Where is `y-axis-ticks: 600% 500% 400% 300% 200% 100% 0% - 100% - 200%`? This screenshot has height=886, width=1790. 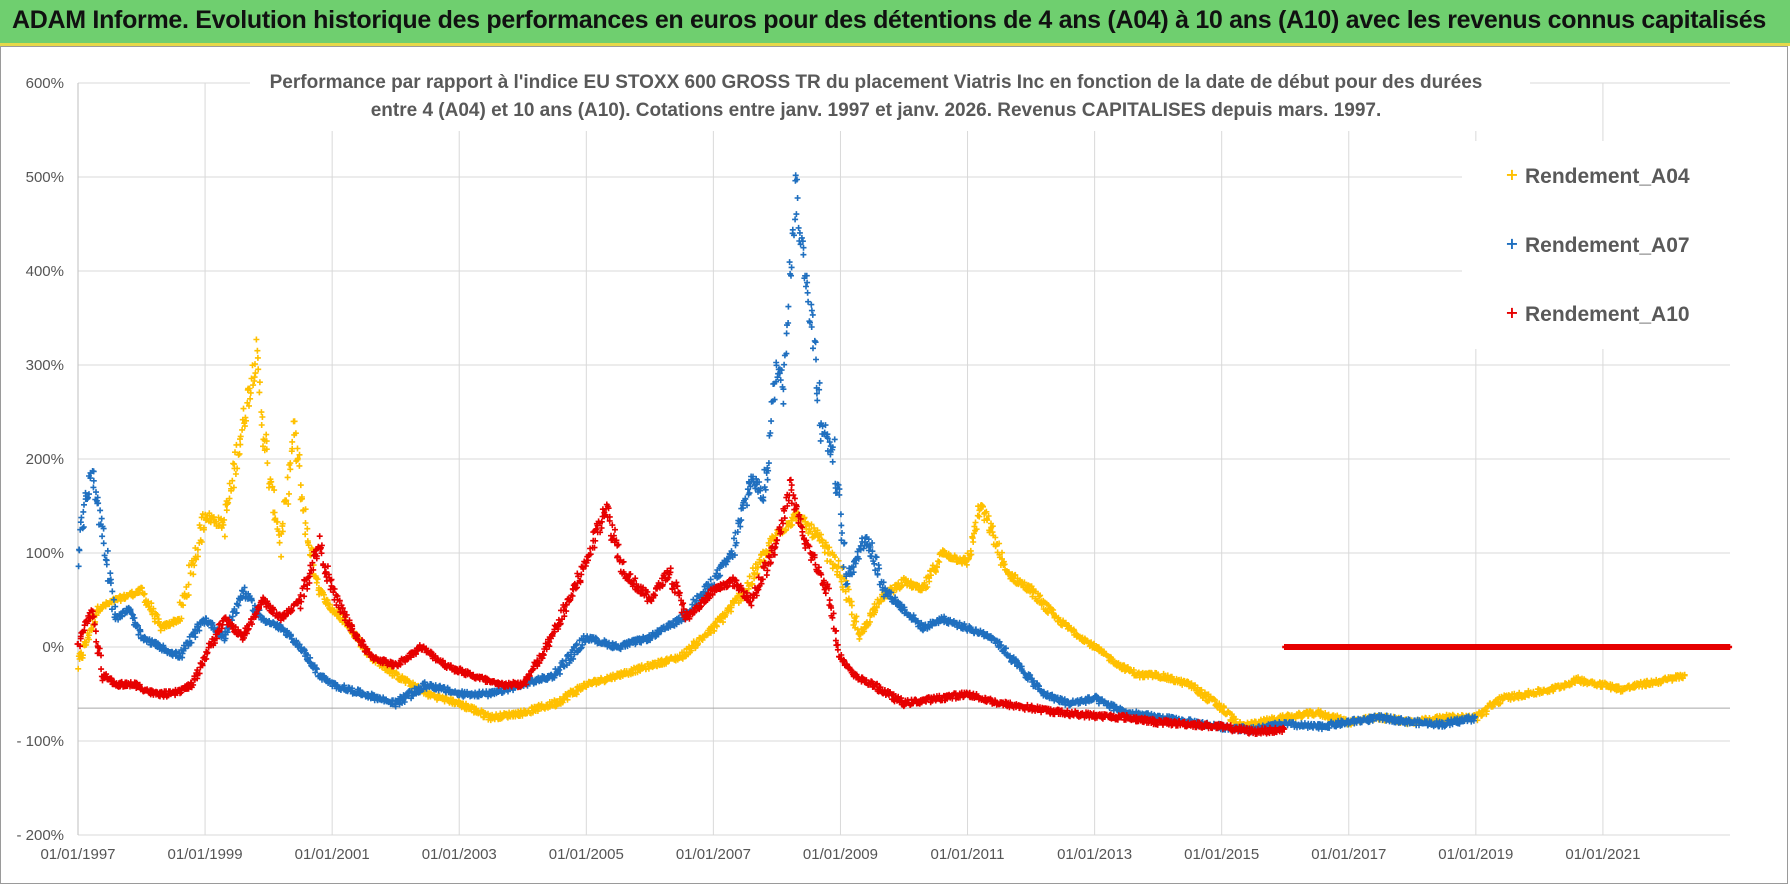
y-axis-ticks: 600% 500% 400% 300% 200% 100% 0% - 100% - 200% is located at coordinates (40, 459).